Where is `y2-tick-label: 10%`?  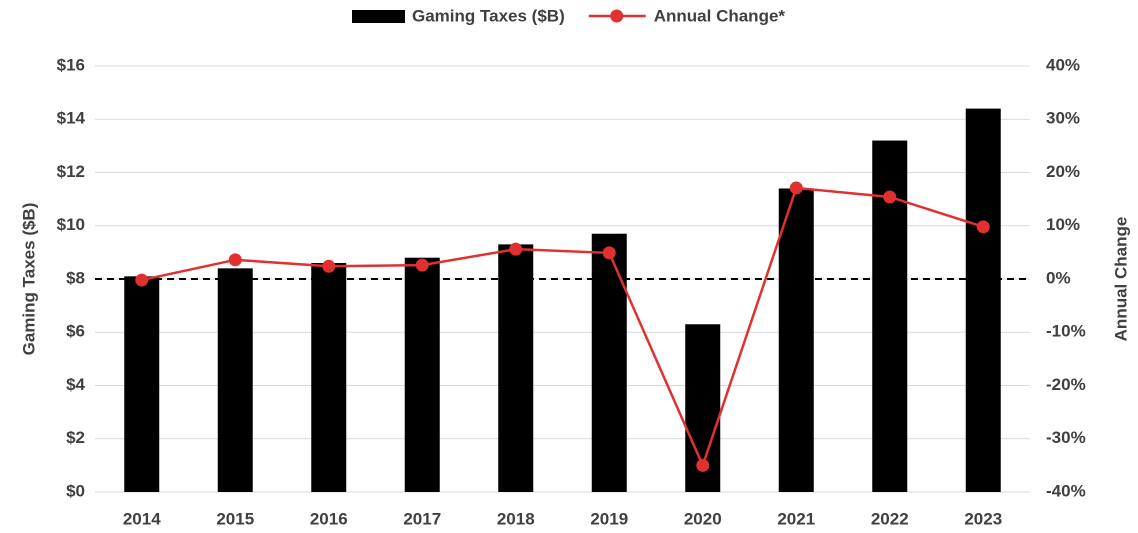 y2-tick-label: 10% is located at coordinates (1063, 224).